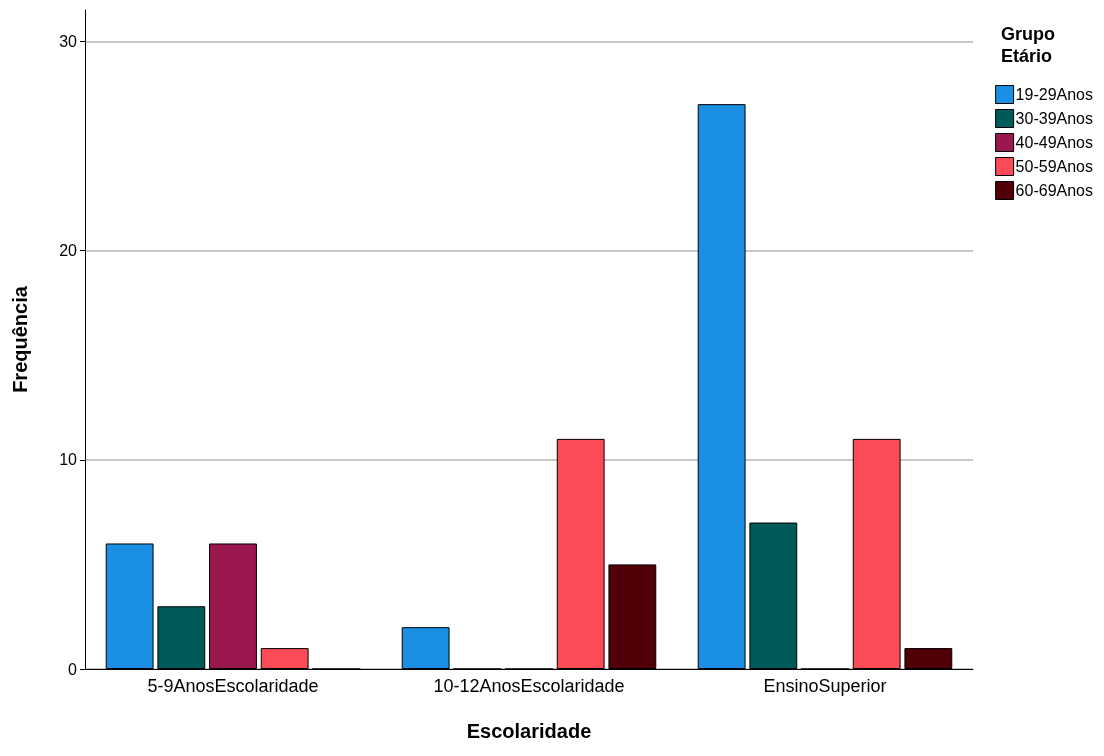  What do you see at coordinates (529, 731) in the screenshot?
I see `x-axis-title: Escolaridade` at bounding box center [529, 731].